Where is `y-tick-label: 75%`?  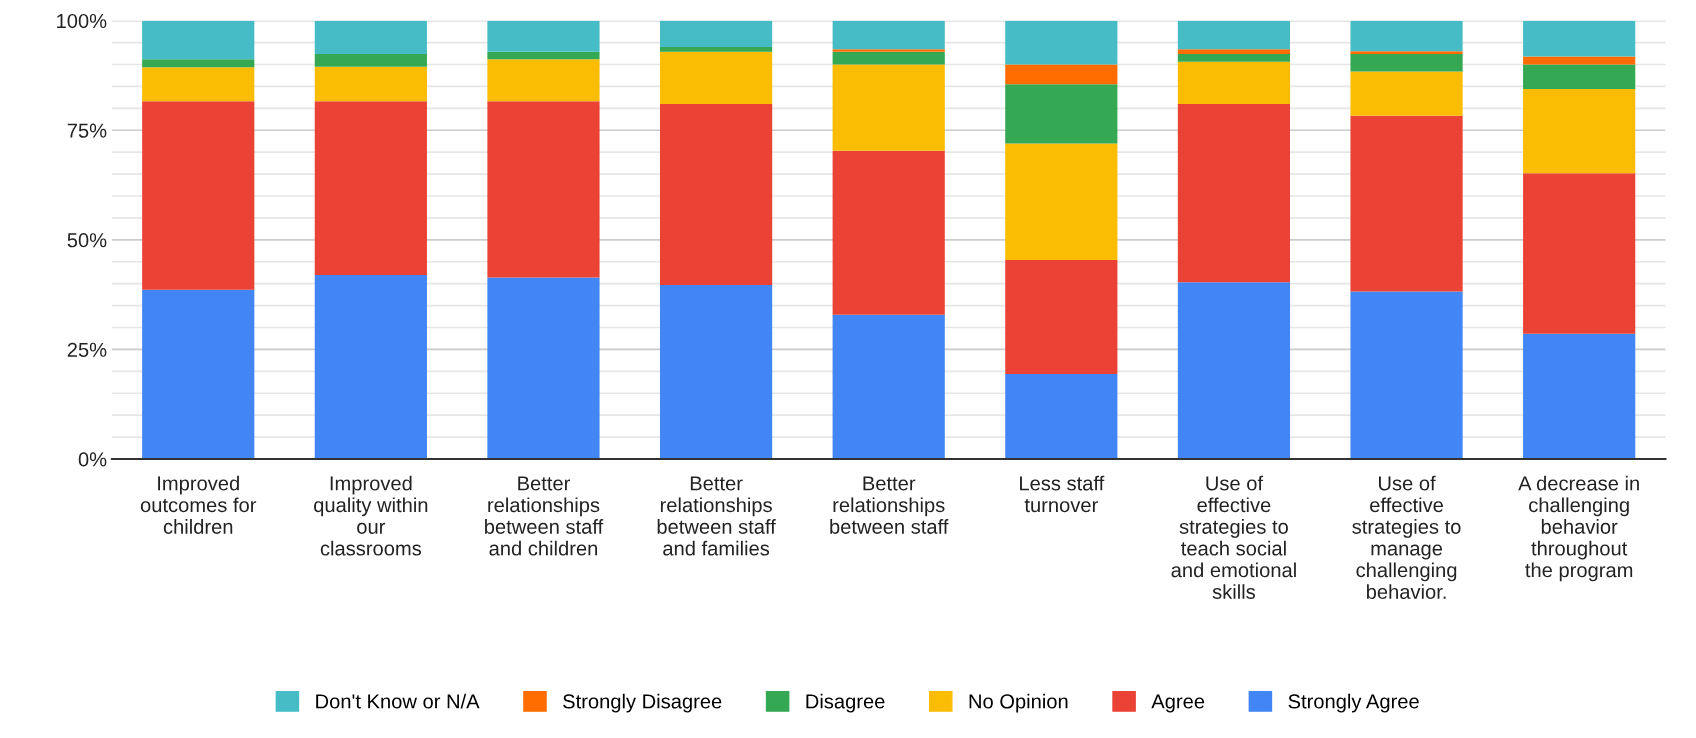
y-tick-label: 75% is located at coordinates (87, 130).